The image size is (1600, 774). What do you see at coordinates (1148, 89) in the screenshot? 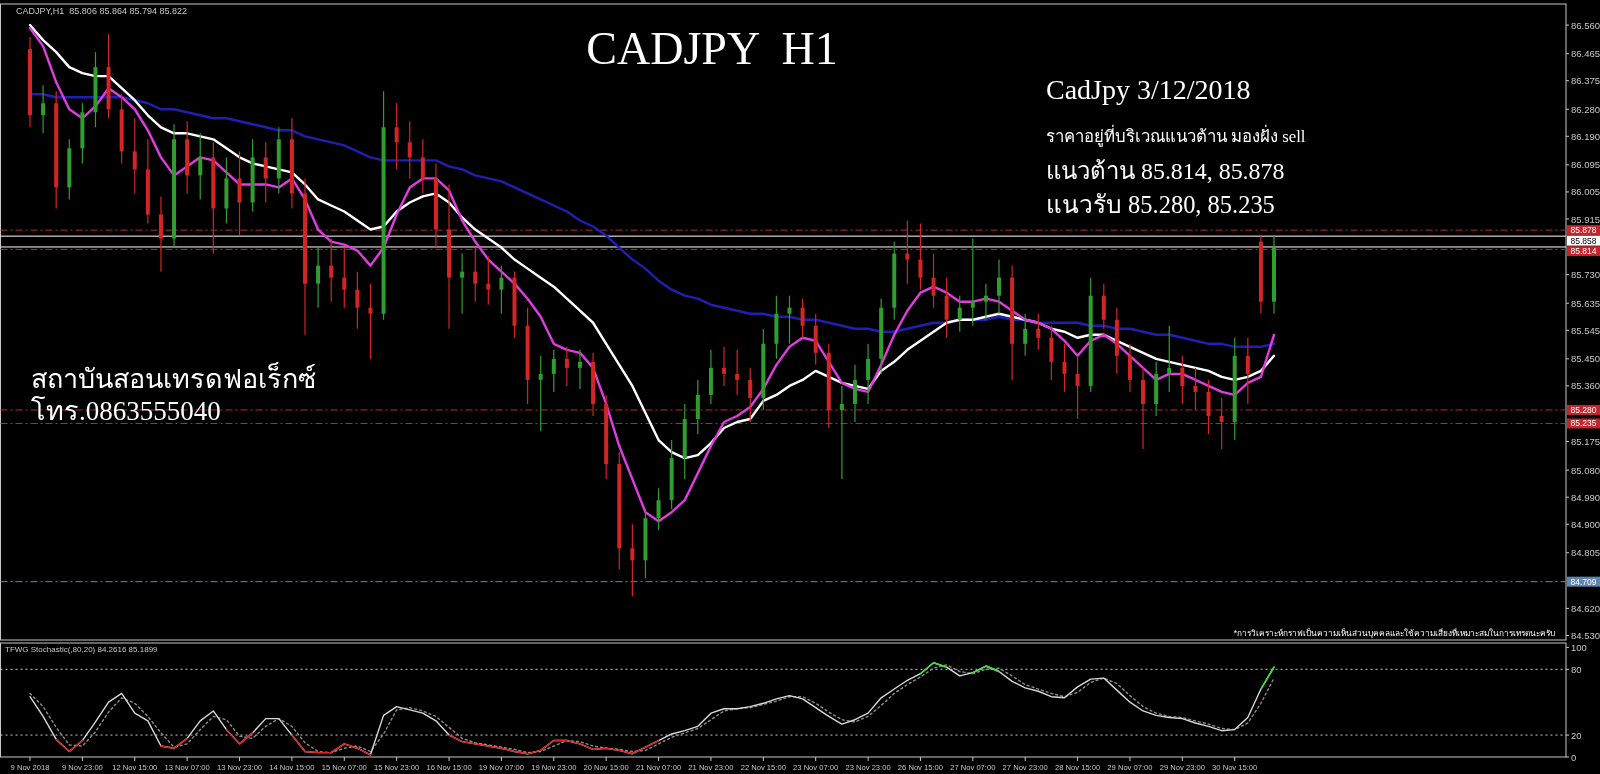
I see `annotation: CadJpy 3/12/2018` at bounding box center [1148, 89].